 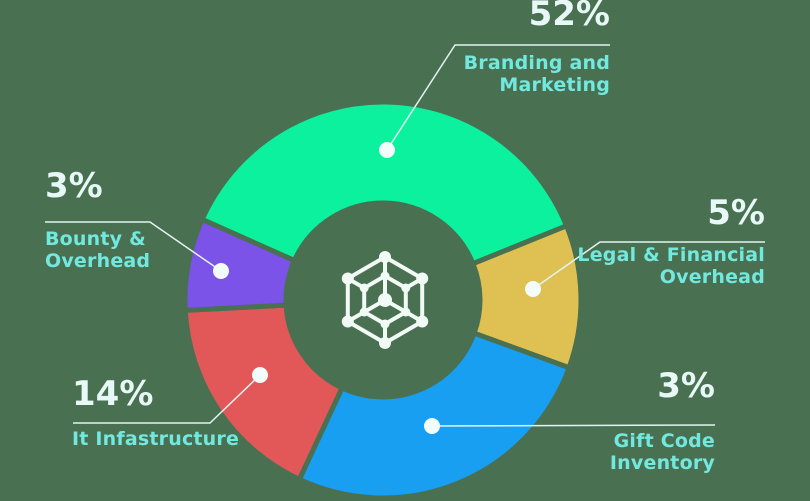 What do you see at coordinates (263, 392) in the screenshot?
I see `slice-infra` at bounding box center [263, 392].